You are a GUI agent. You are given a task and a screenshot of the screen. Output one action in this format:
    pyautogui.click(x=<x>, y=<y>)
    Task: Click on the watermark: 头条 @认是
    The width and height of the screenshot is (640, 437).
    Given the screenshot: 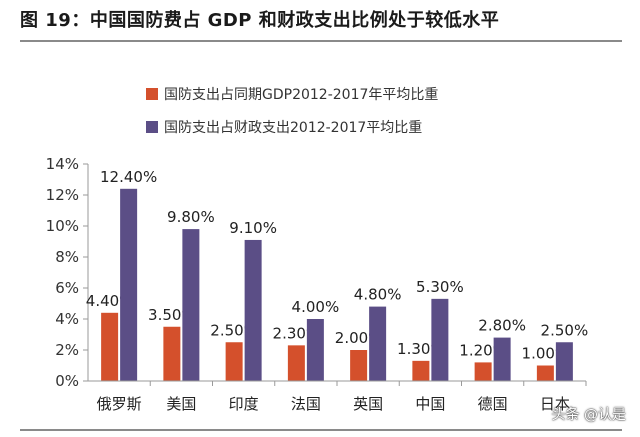 What is the action you would take?
    pyautogui.click(x=588, y=415)
    